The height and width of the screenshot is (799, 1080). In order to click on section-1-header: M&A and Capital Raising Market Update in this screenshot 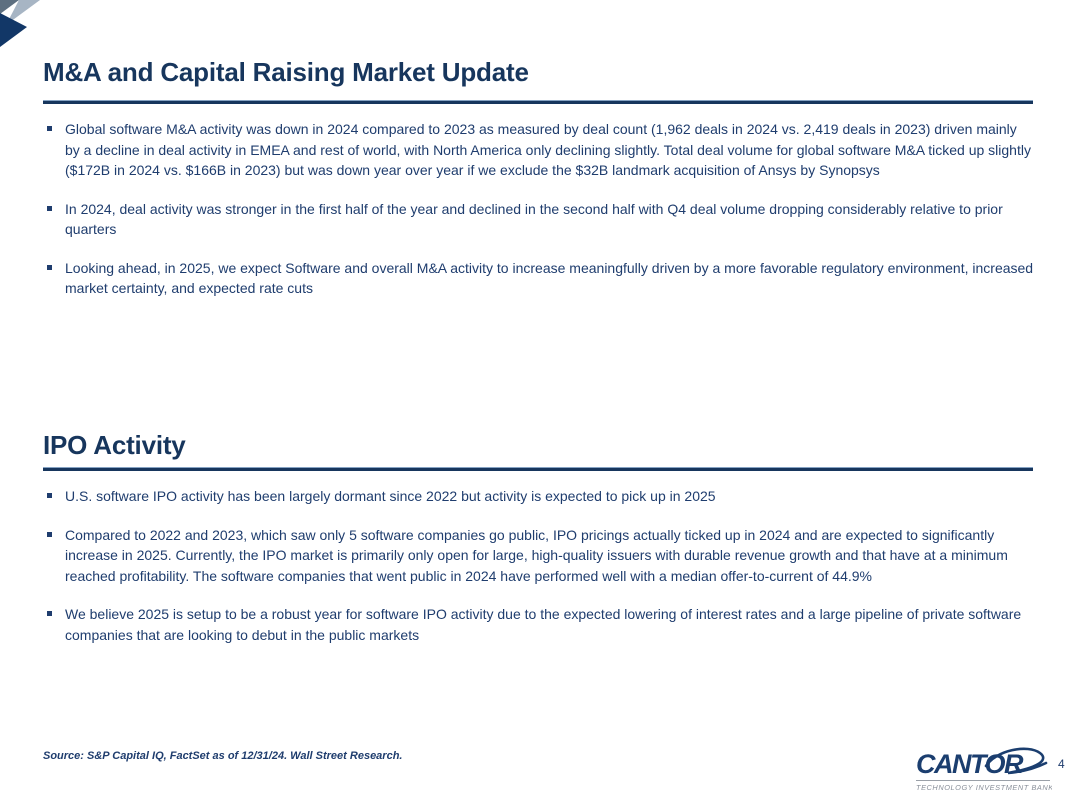, I will do `click(538, 72)`.